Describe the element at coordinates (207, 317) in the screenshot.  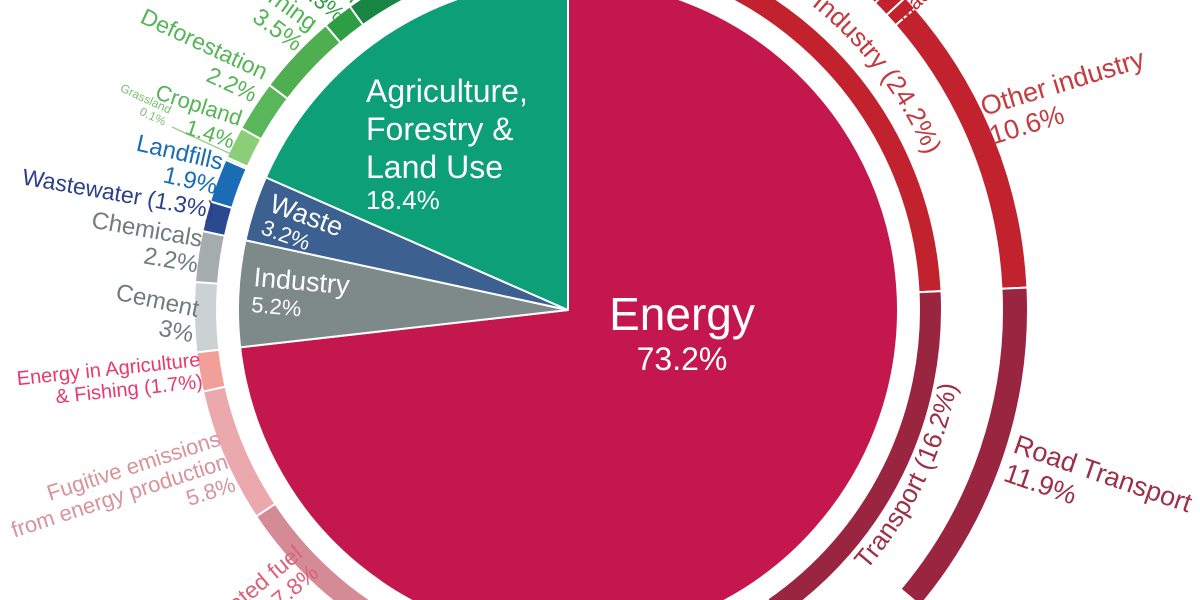
I see `ring-segment-cement` at that location.